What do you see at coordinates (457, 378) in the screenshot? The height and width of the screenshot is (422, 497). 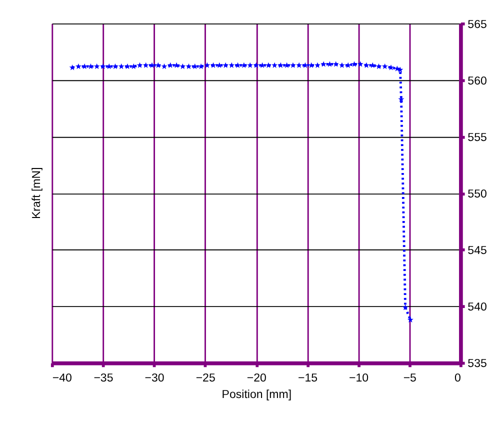 I see `x-tick-label: 0` at bounding box center [457, 378].